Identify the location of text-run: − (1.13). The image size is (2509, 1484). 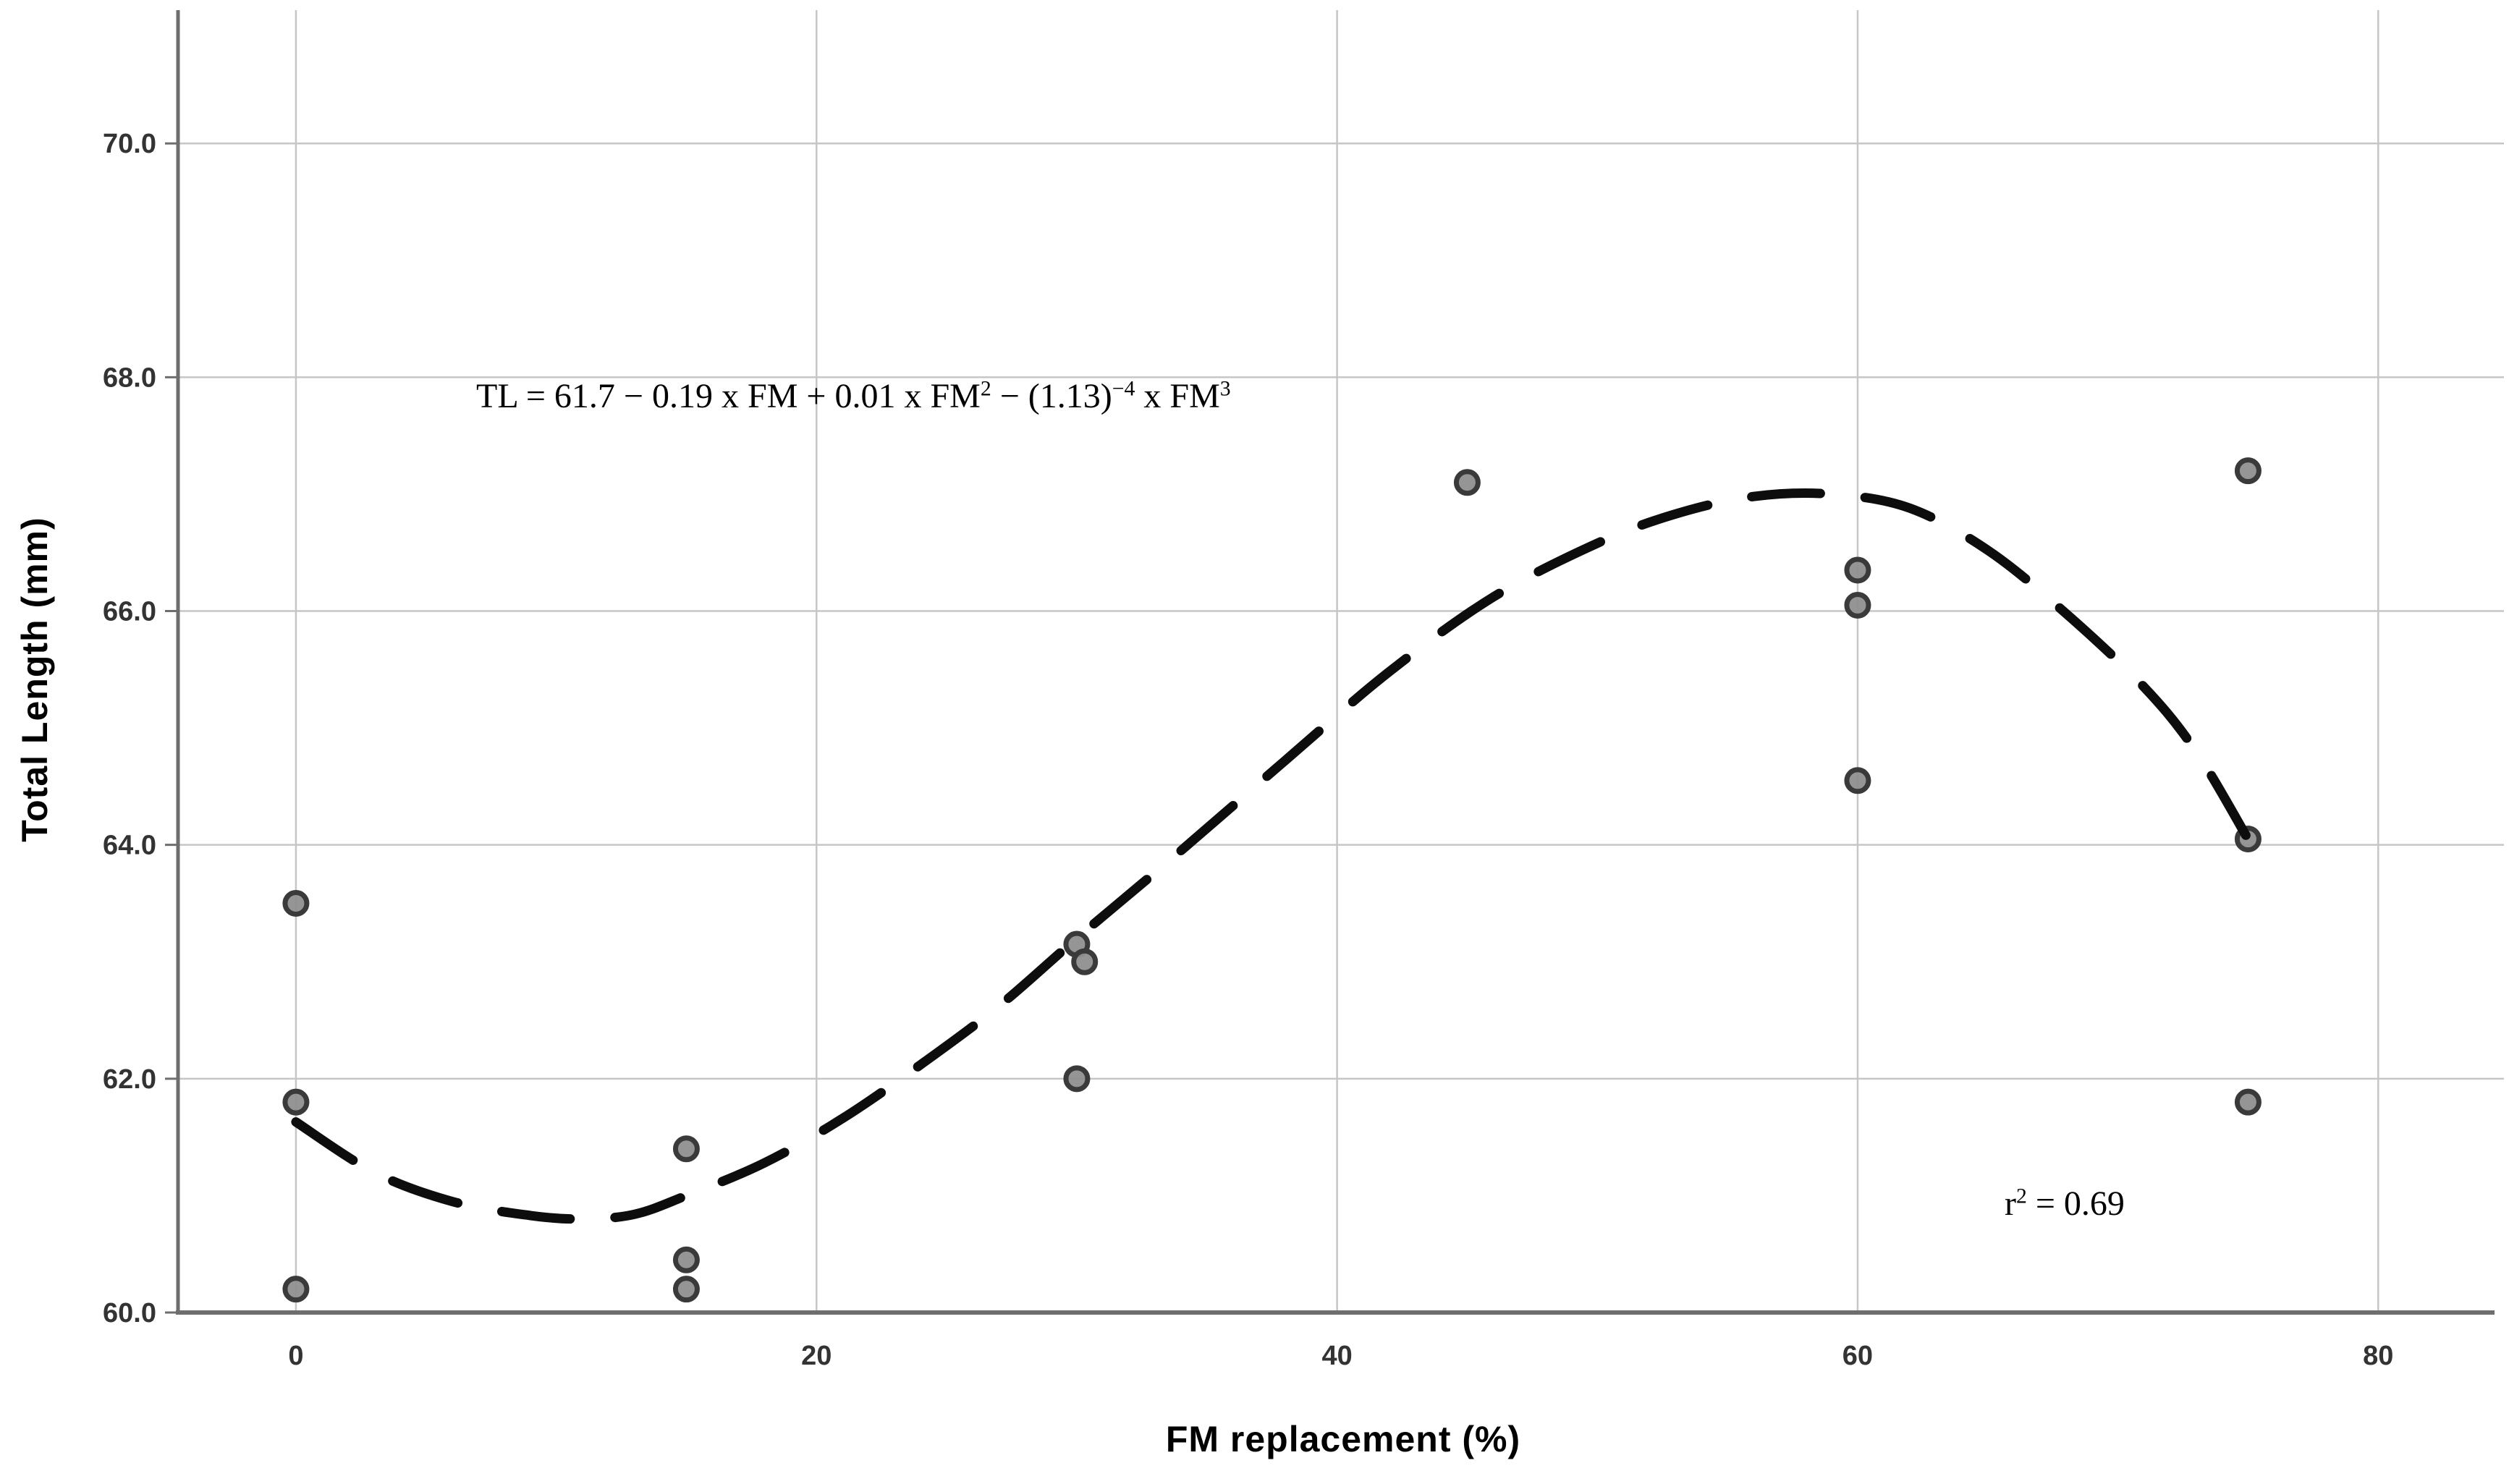
(1052, 396).